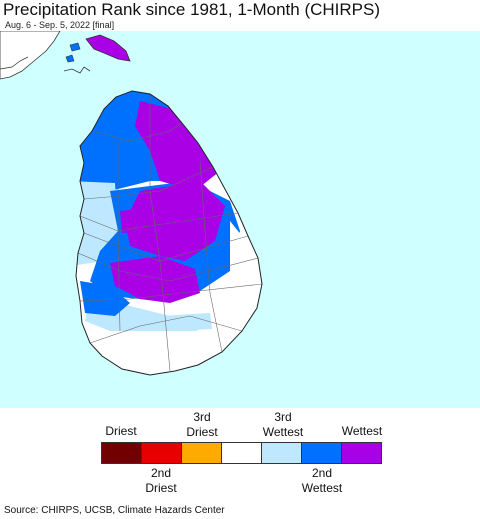 The image size is (480, 519). I want to click on legend-label-driest: Driest, so click(121, 431).